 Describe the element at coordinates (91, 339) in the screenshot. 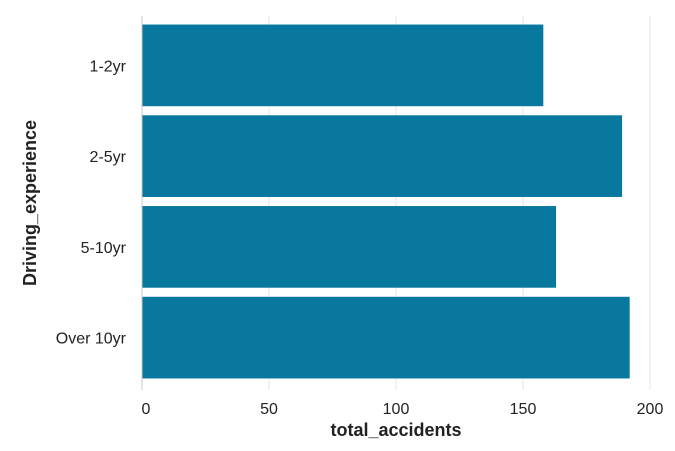

I see `y-tick-label-over-10yr: Over 10yr` at that location.